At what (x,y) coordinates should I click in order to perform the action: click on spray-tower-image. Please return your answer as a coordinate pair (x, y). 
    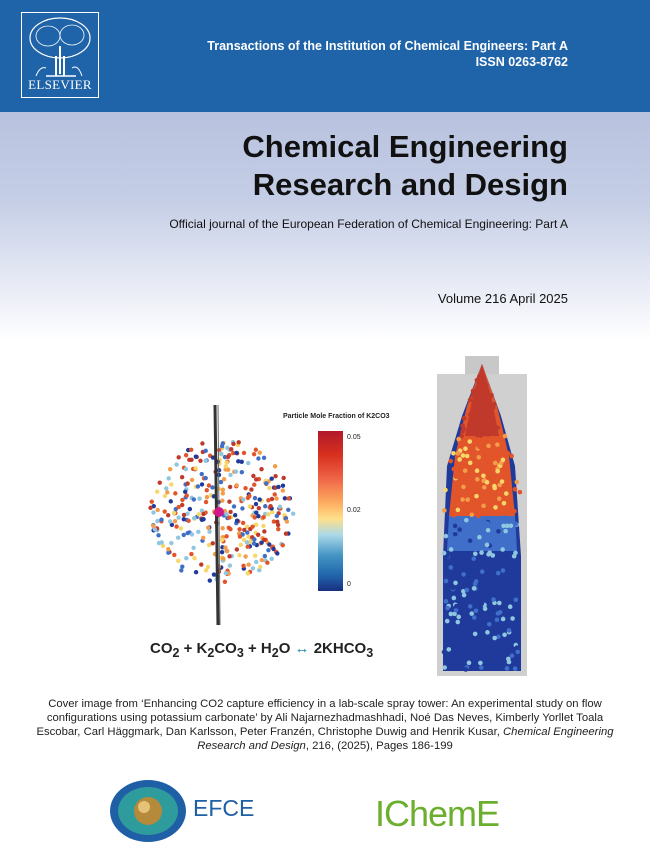
    Looking at the image, I should click on (482, 516).